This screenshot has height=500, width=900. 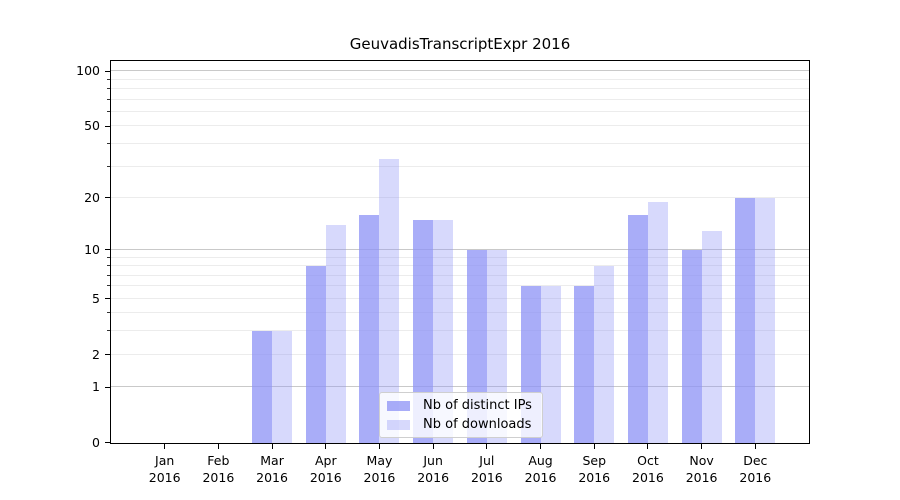 What do you see at coordinates (326, 446) in the screenshot?
I see `x-tick-apr` at bounding box center [326, 446].